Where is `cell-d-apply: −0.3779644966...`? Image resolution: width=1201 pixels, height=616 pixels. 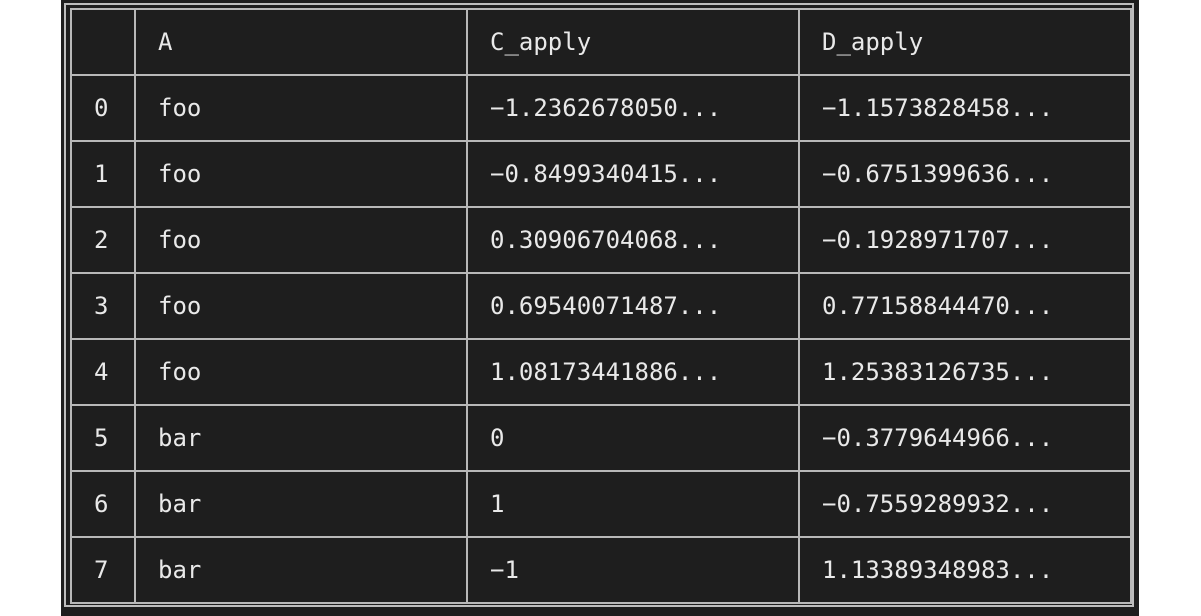
cell-d-apply: −0.3779644966... is located at coordinates (965, 438).